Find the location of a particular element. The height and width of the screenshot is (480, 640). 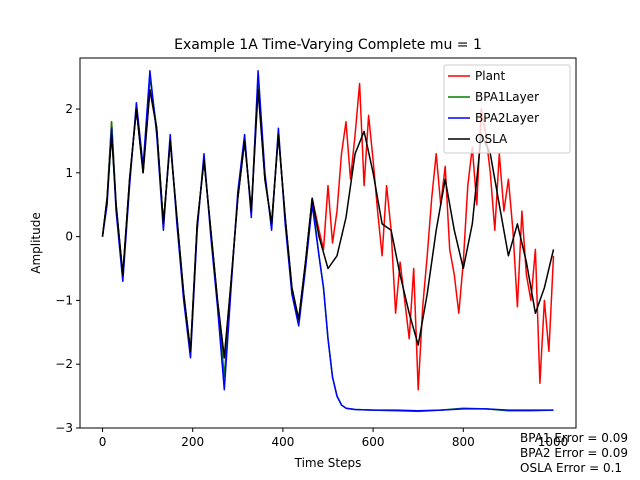

x-tick-label-partial: 1000 is located at coordinates (553, 442).